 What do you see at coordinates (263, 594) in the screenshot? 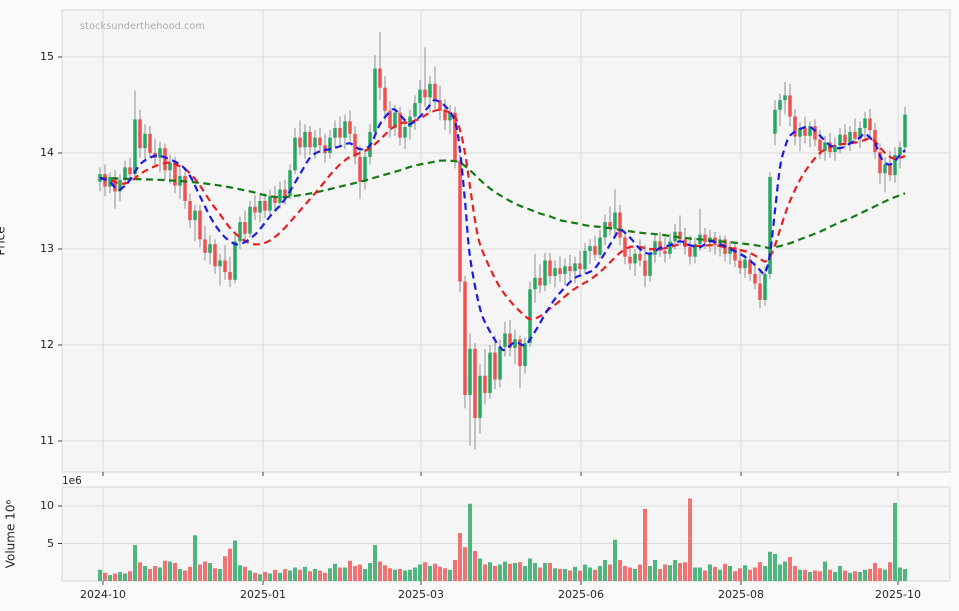
I see `x-tick-label: 2025-01` at bounding box center [263, 594].